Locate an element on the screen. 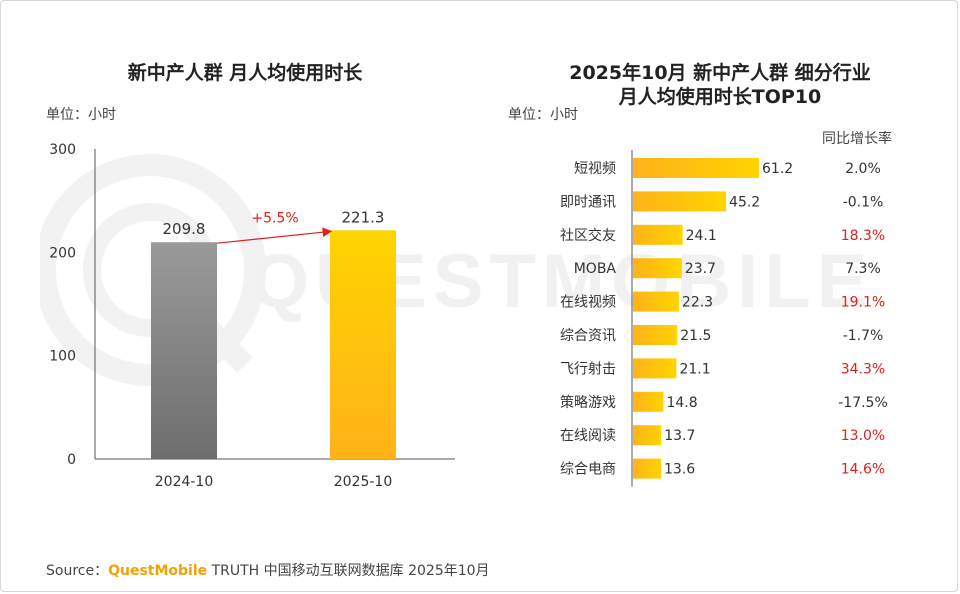 Image resolution: width=960 pixels, height=594 pixels. hbar-综合资讯 is located at coordinates (655, 335).